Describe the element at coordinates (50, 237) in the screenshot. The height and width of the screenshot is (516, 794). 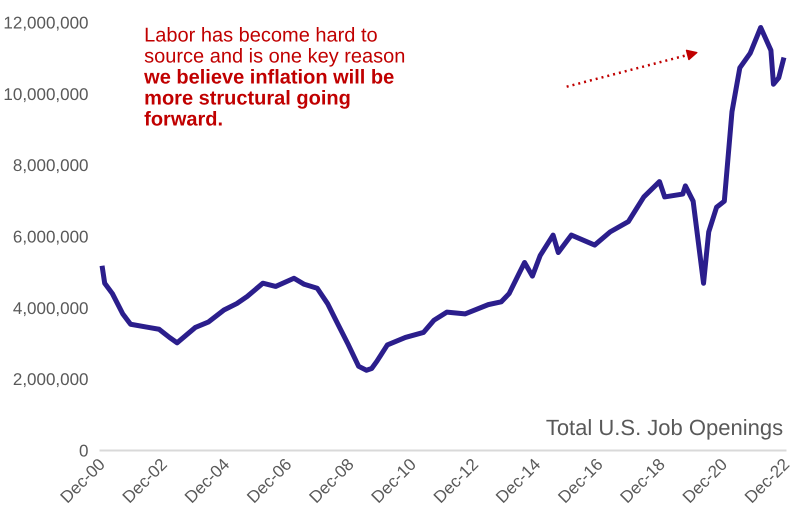
I see `y-tick-label: 6,000,000` at that location.